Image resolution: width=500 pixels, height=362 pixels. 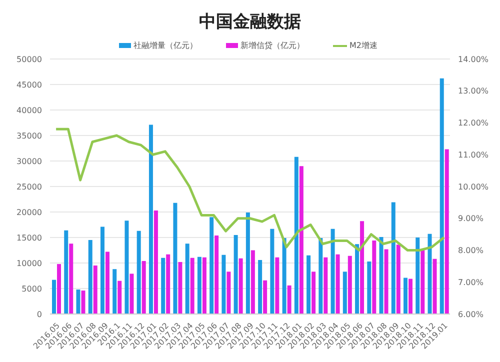 What do you see at coordinates (471, 219) in the screenshot?
I see `y2-tick-label: 9.00%` at bounding box center [471, 219].